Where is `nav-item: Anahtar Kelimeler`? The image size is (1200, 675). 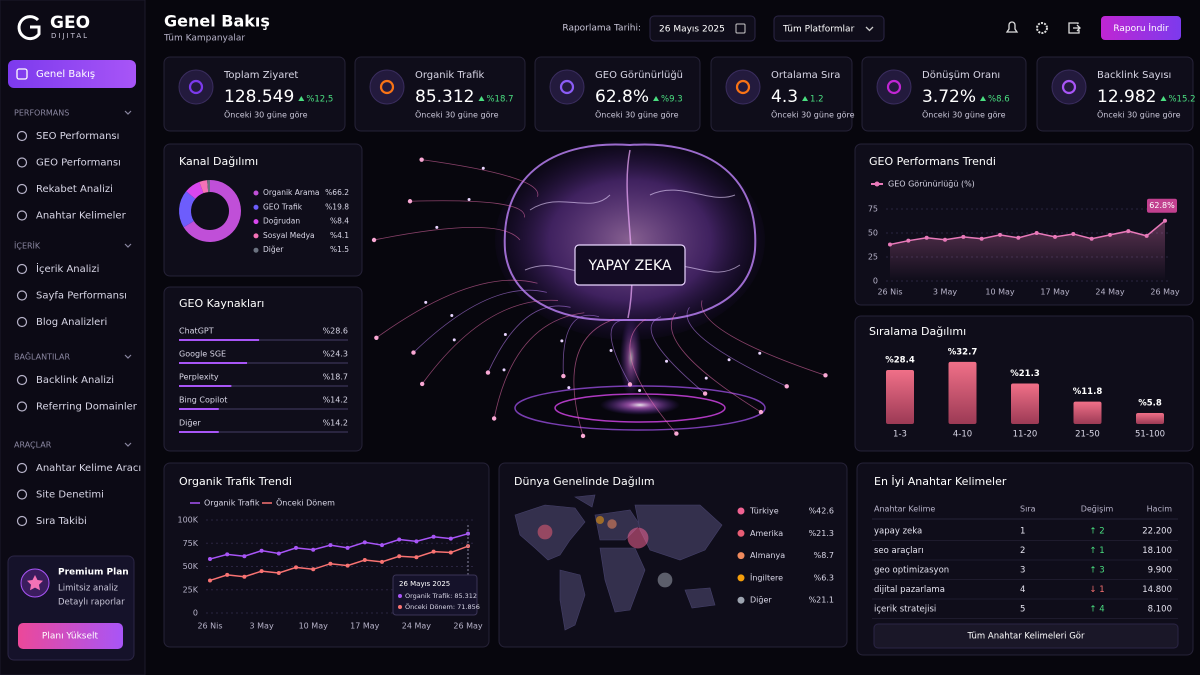
nav-item: Anahtar Kelimeler is located at coordinates (81, 216).